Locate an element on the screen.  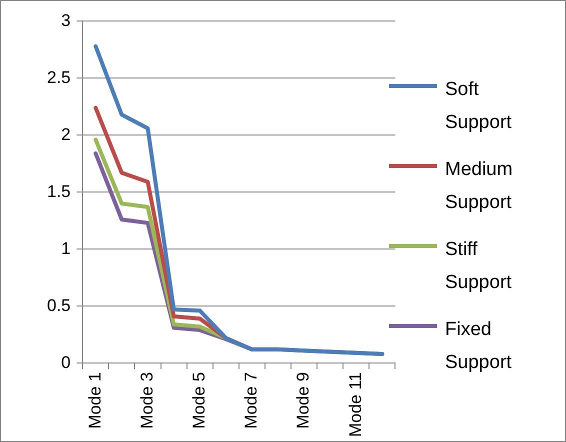
x-tick-label: Mode 11 is located at coordinates (355, 405).